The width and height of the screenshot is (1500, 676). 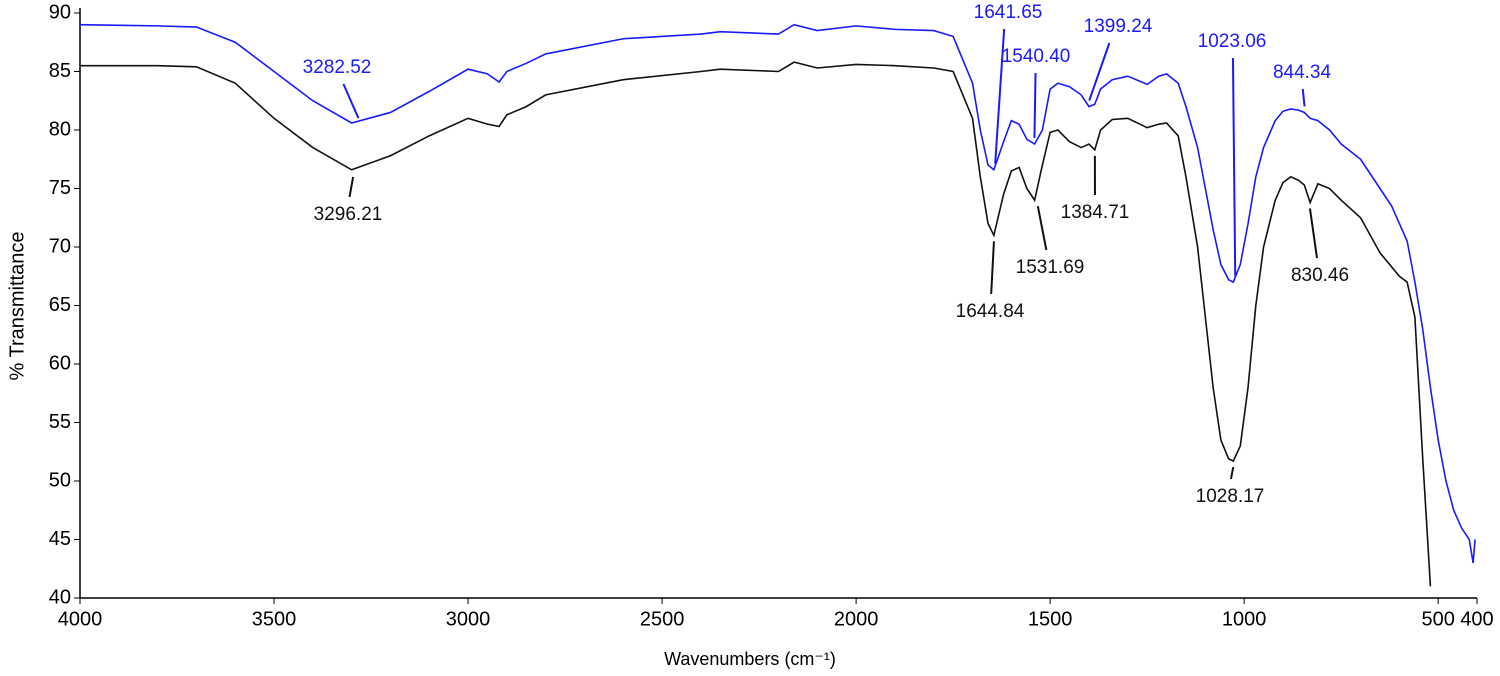 What do you see at coordinates (60, 539) in the screenshot?
I see `y-tick-label: 45` at bounding box center [60, 539].